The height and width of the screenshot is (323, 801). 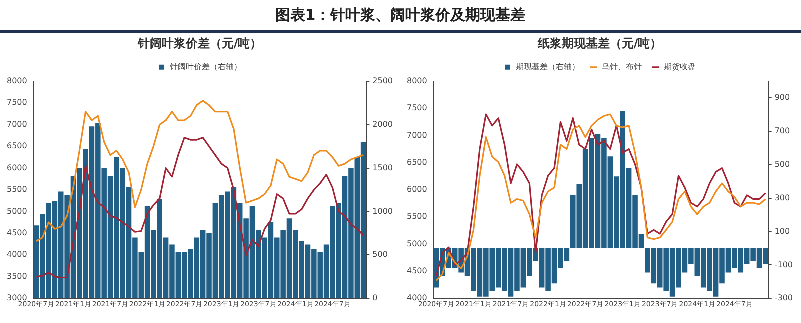 I want to click on y2-tick-label: 100, so click(x=782, y=231).